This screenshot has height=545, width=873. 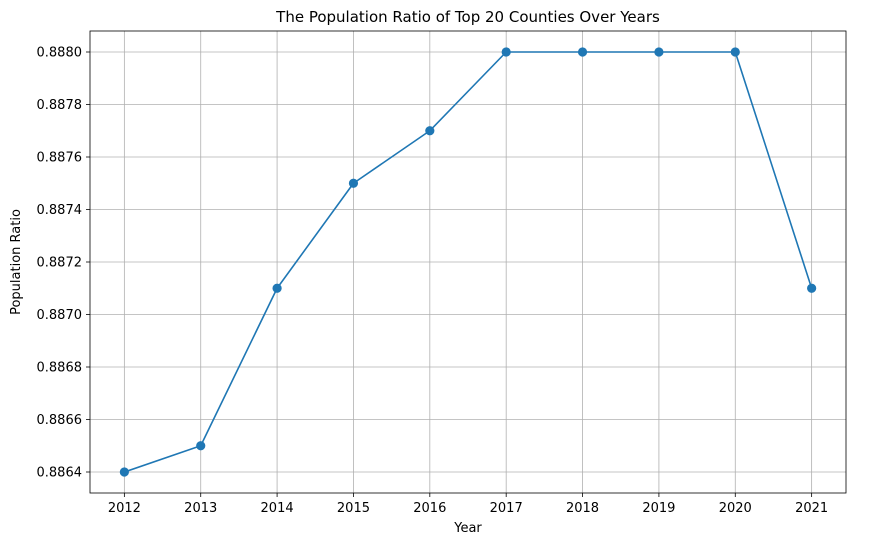 I want to click on y-tick-label: 0.8874, so click(x=60, y=210).